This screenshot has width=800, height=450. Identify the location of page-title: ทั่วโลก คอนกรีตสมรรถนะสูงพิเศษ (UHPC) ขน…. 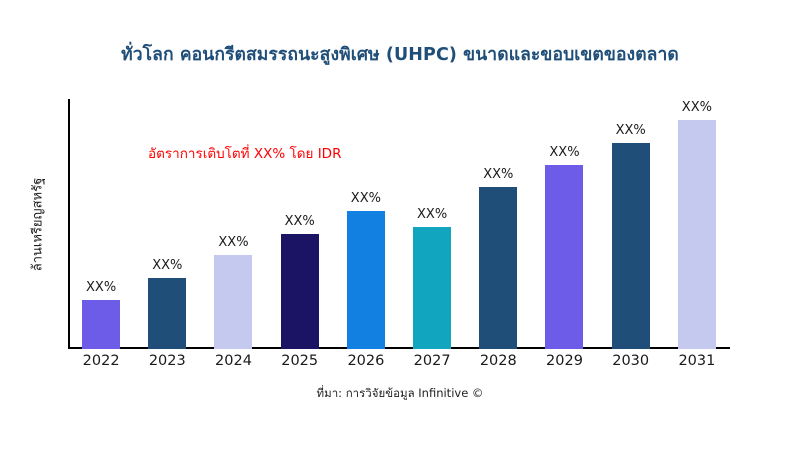
(400, 55).